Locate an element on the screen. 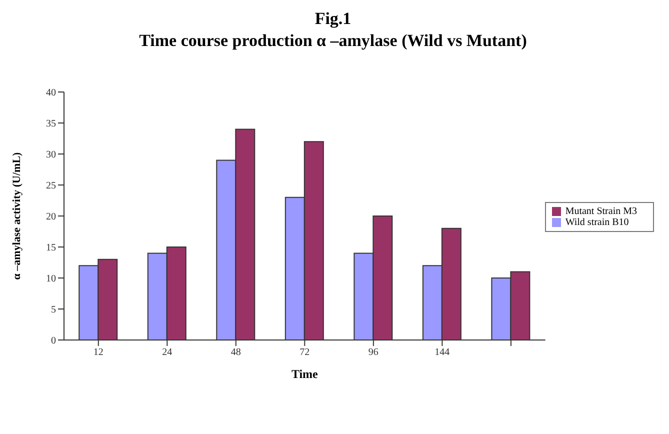  y-tick-label: 15 is located at coordinates (51, 248).